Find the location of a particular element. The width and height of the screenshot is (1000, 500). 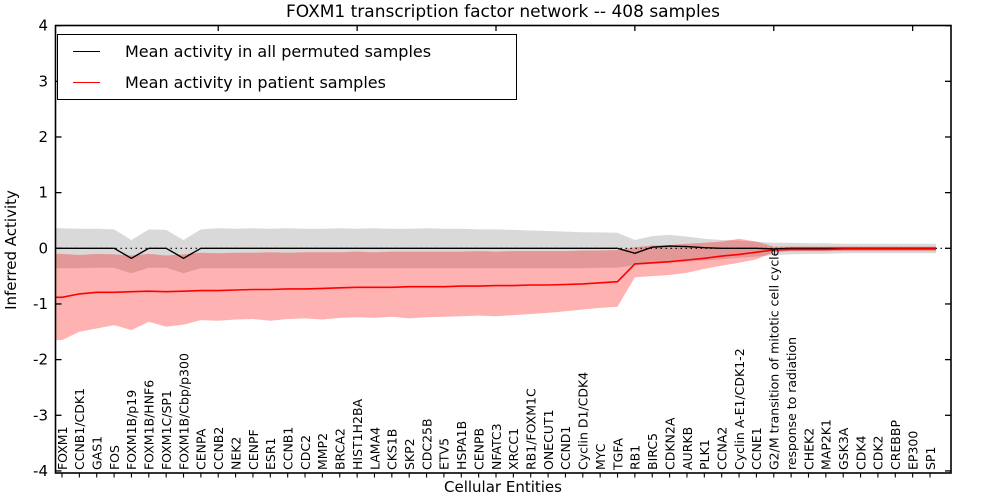

svg-text: ETV5 is located at coordinates (444, 454).